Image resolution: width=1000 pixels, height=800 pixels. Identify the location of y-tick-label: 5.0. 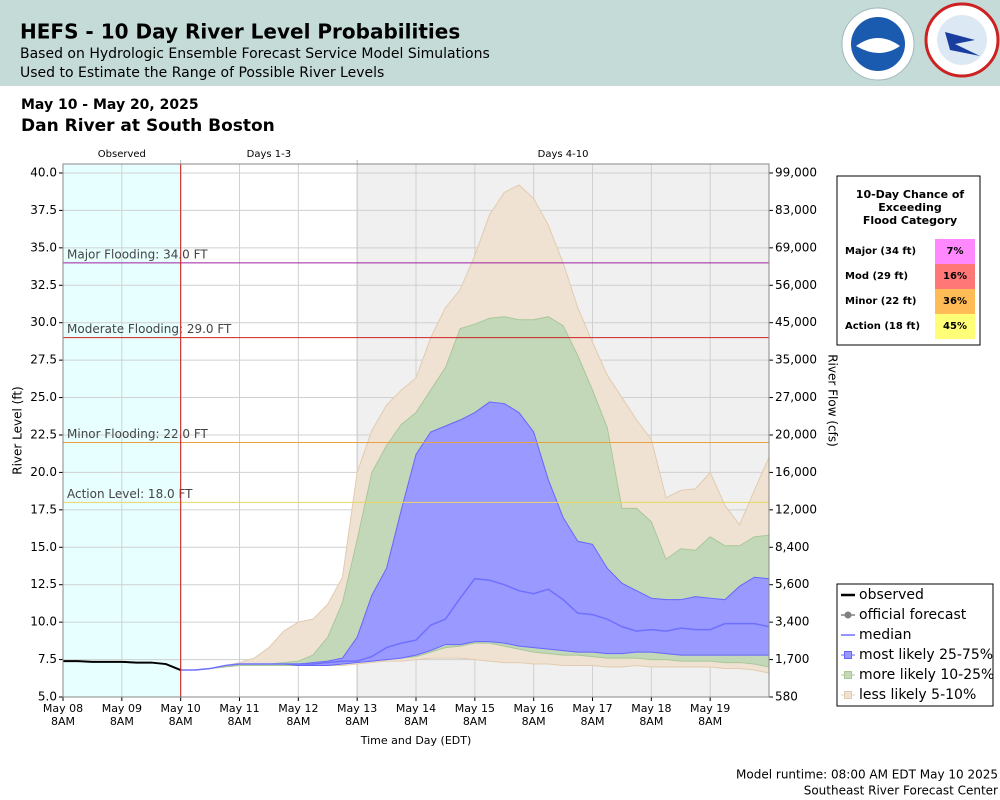
(47, 697).